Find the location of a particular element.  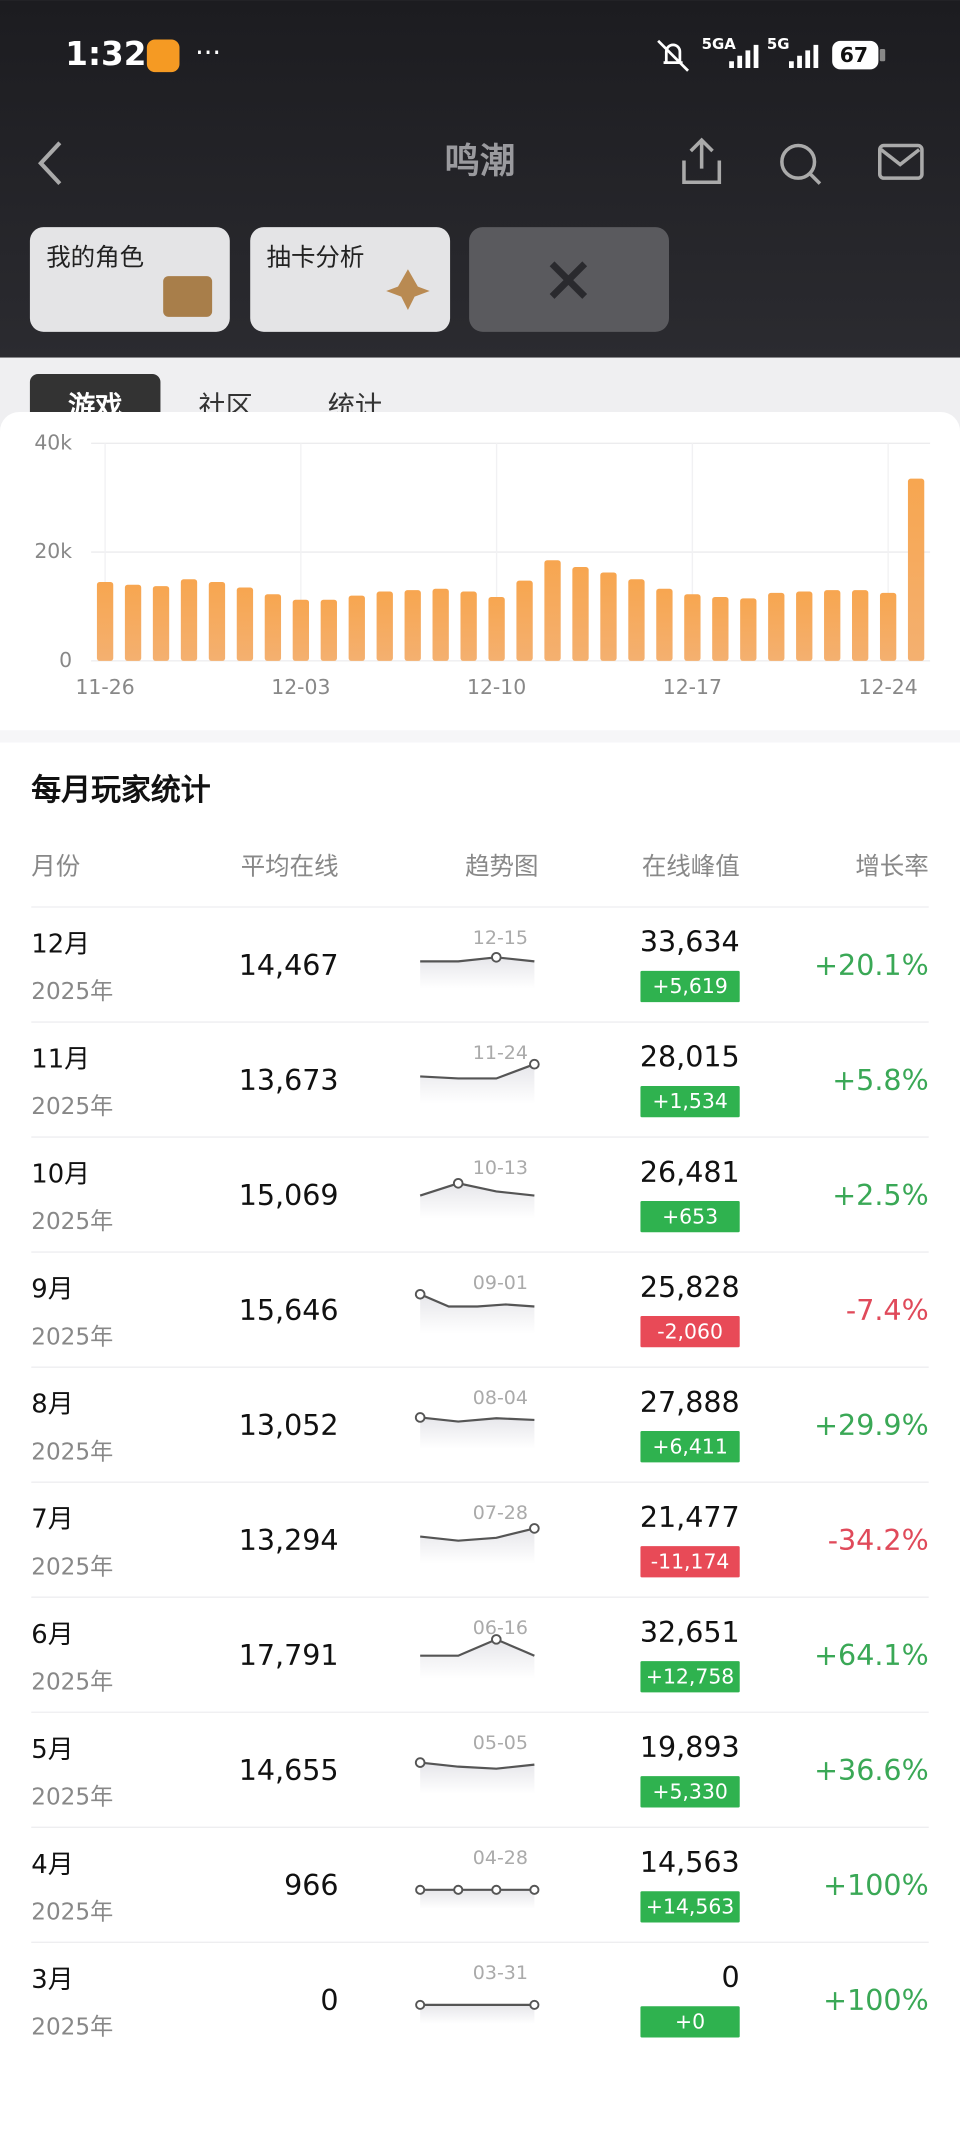

delta: -11,174 is located at coordinates (690, 1561).